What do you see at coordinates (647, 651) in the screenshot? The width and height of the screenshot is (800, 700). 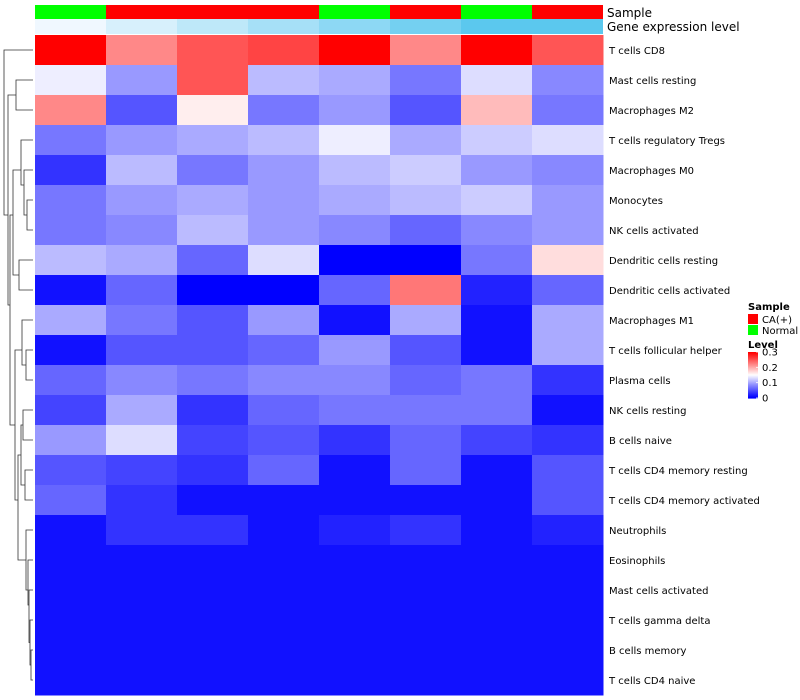 I see `row-label: B cells memory` at bounding box center [647, 651].